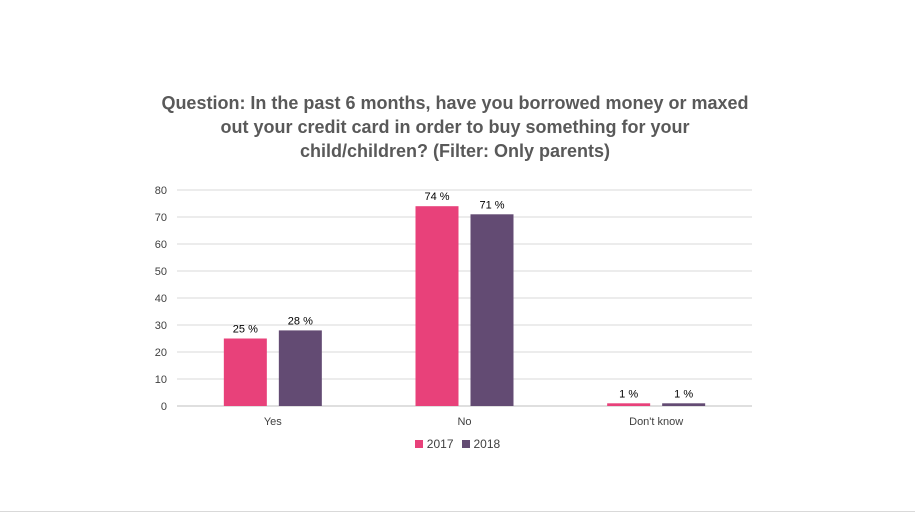  Describe the element at coordinates (683, 394) in the screenshot. I see `data-label-2018-2: 1 %` at that location.